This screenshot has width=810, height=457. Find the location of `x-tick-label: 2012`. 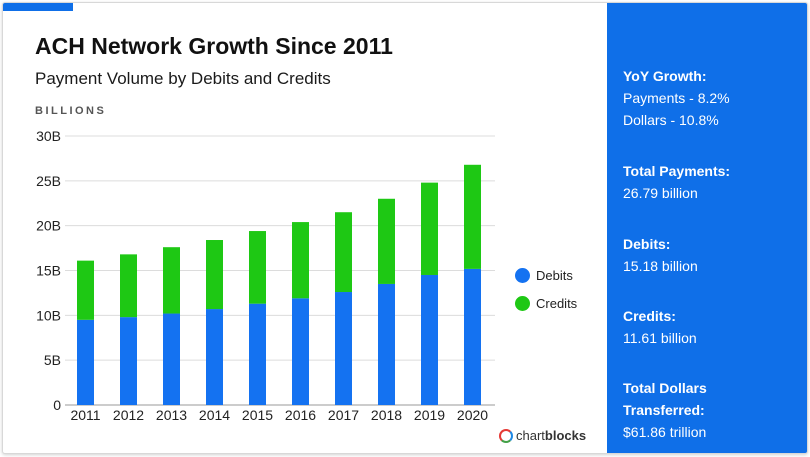

x-tick-label: 2012 is located at coordinates (128, 415).